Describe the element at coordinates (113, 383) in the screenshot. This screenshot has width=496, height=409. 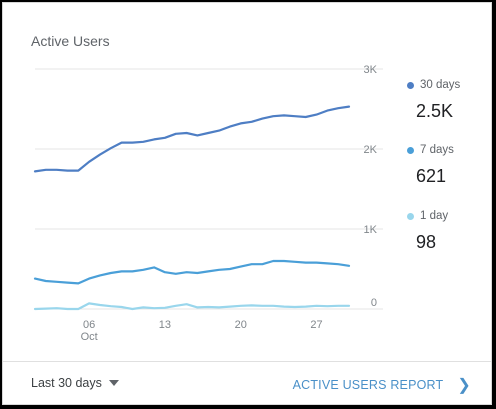
I see `caret-down-icon` at that location.